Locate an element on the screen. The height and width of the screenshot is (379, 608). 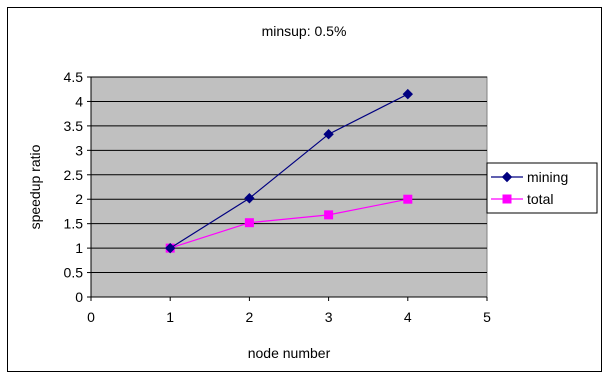
x-tick-label: 5 is located at coordinates (487, 317).